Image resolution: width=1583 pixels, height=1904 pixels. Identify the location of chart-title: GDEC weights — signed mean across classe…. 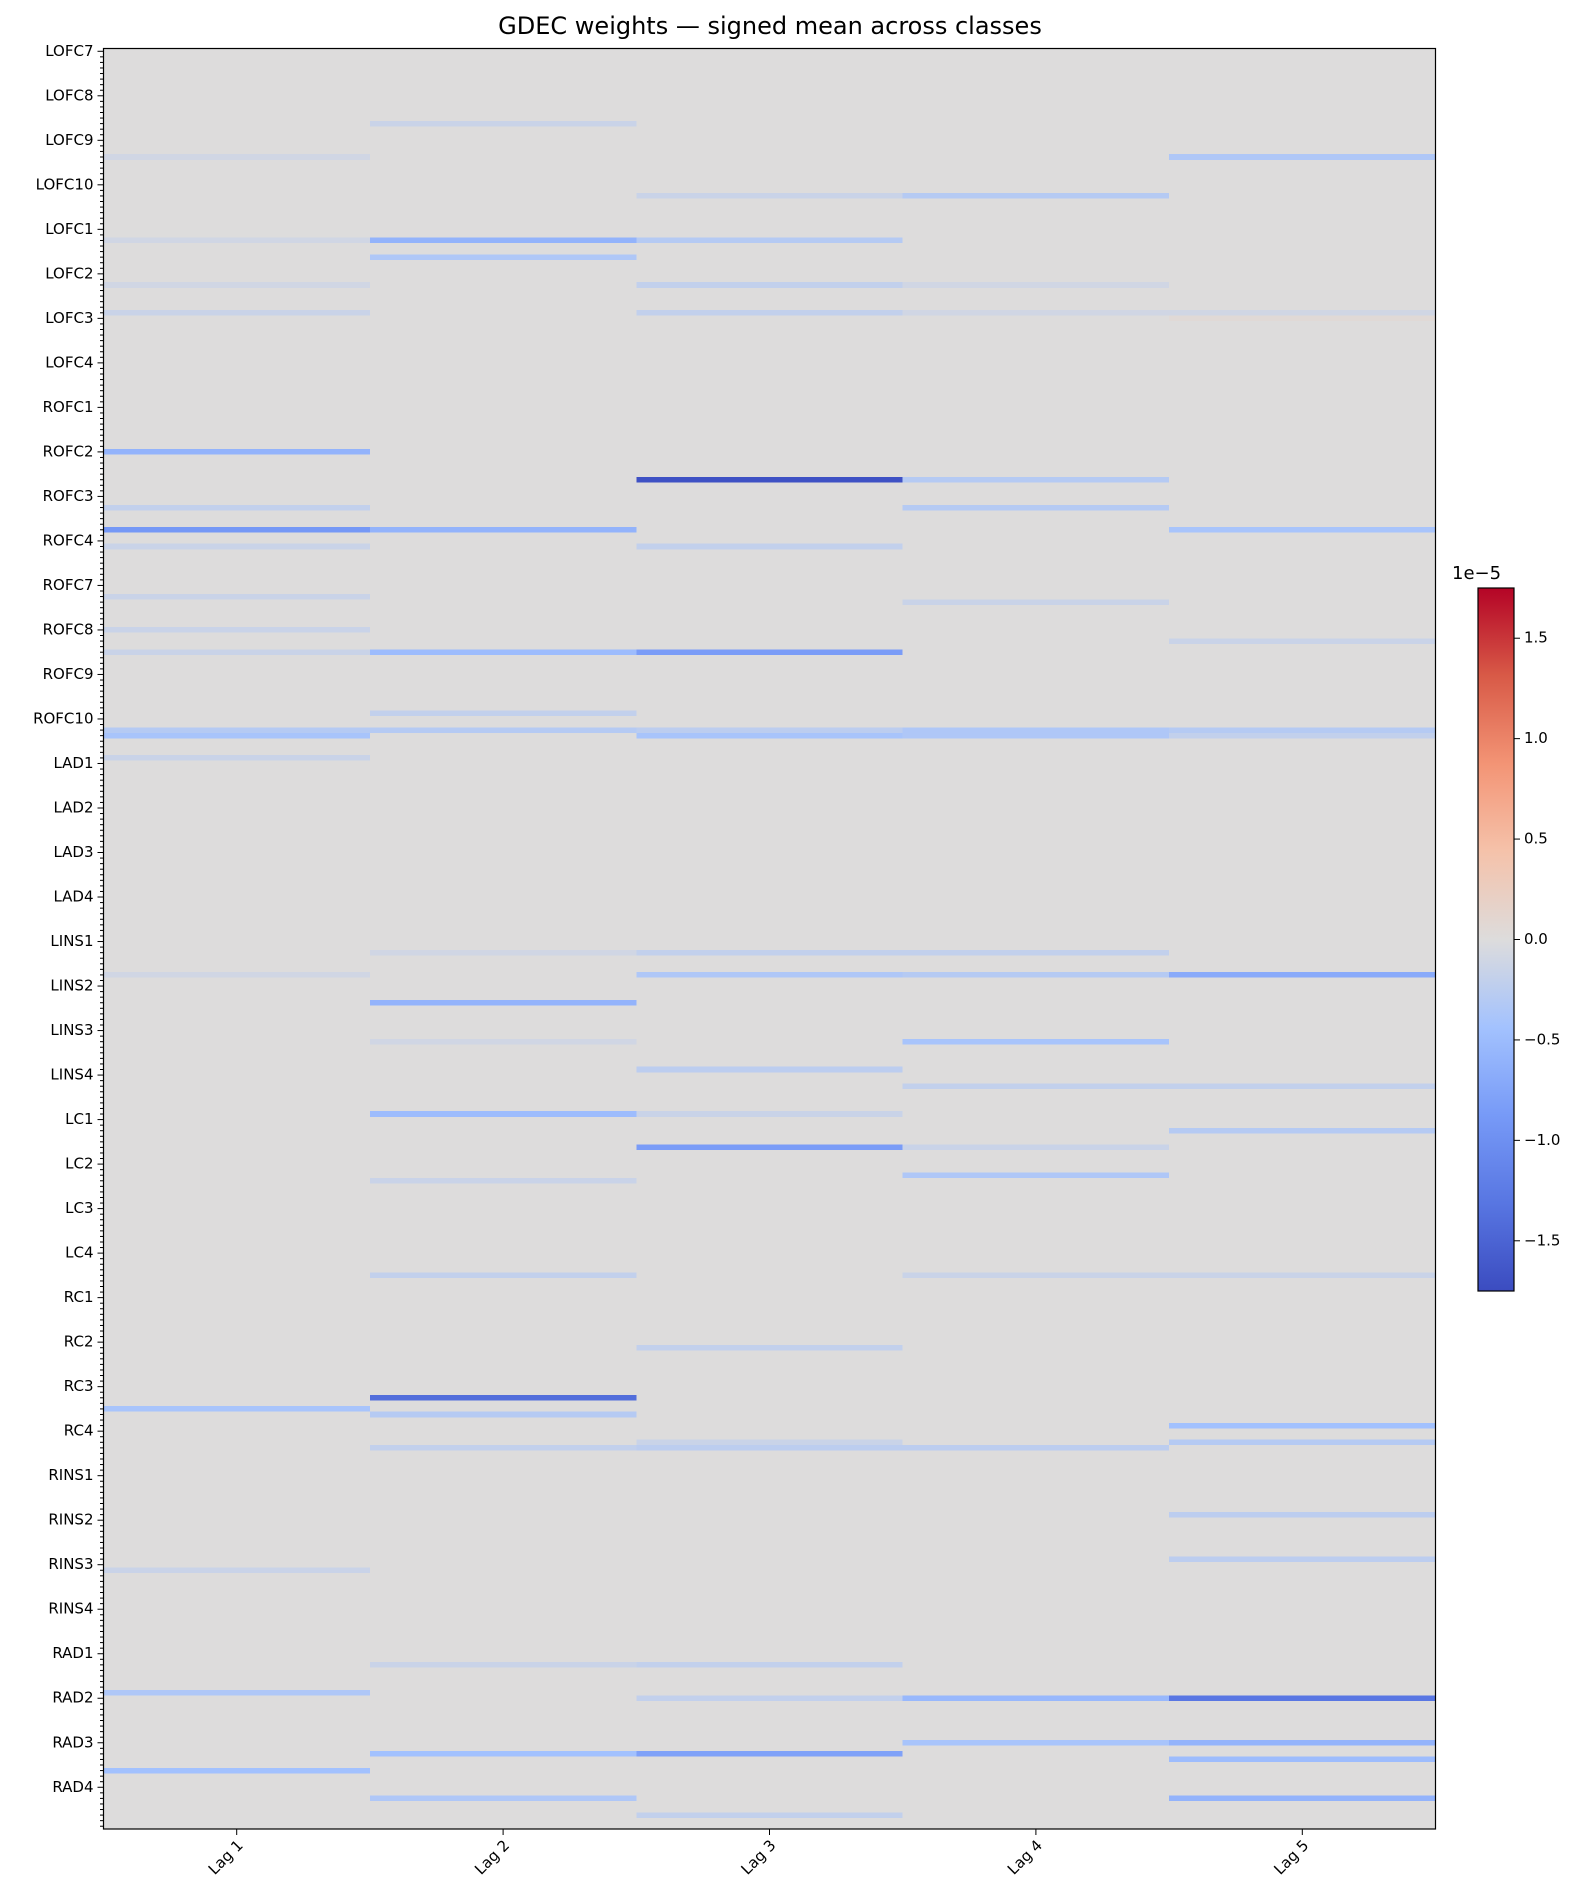
(770, 26).